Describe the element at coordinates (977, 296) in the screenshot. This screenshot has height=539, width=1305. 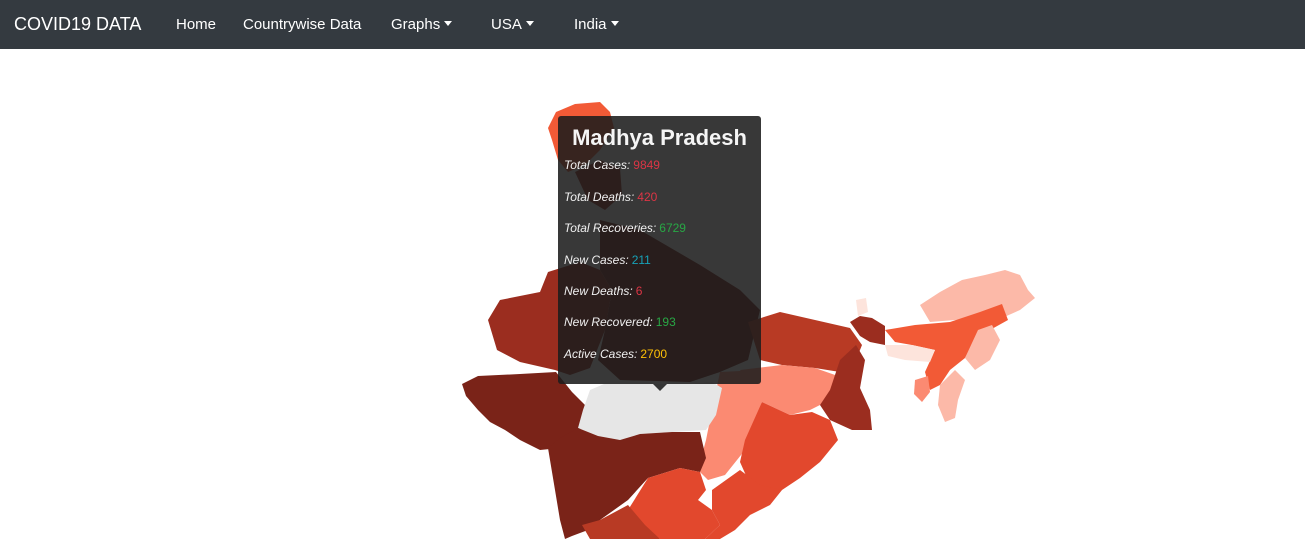
I see `state-arunachal-pradesh` at that location.